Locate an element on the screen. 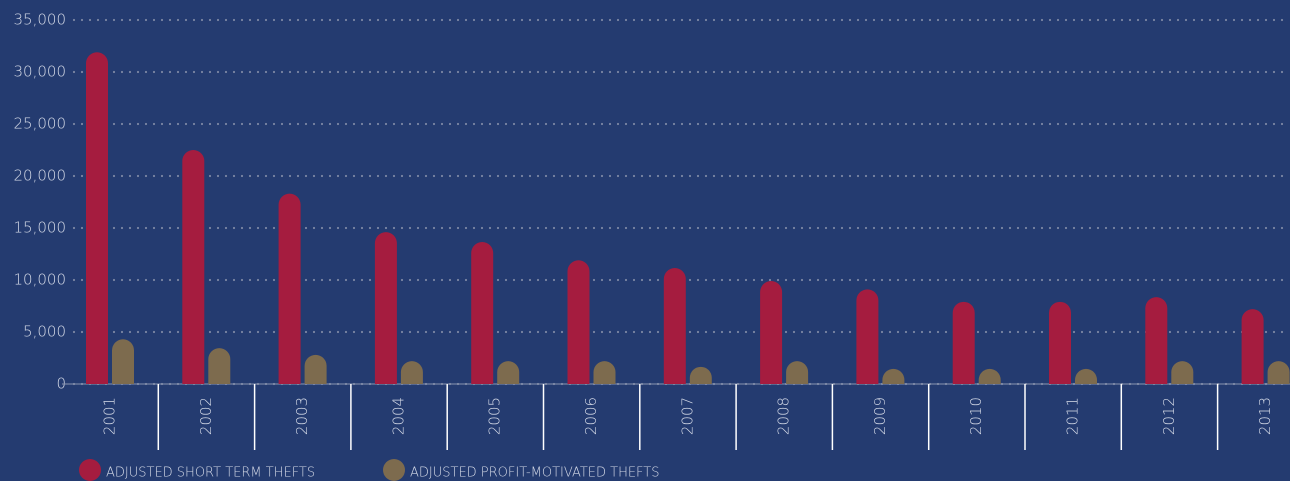 The image size is (1290, 481). x-tick-label: 2010 is located at coordinates (976, 416).